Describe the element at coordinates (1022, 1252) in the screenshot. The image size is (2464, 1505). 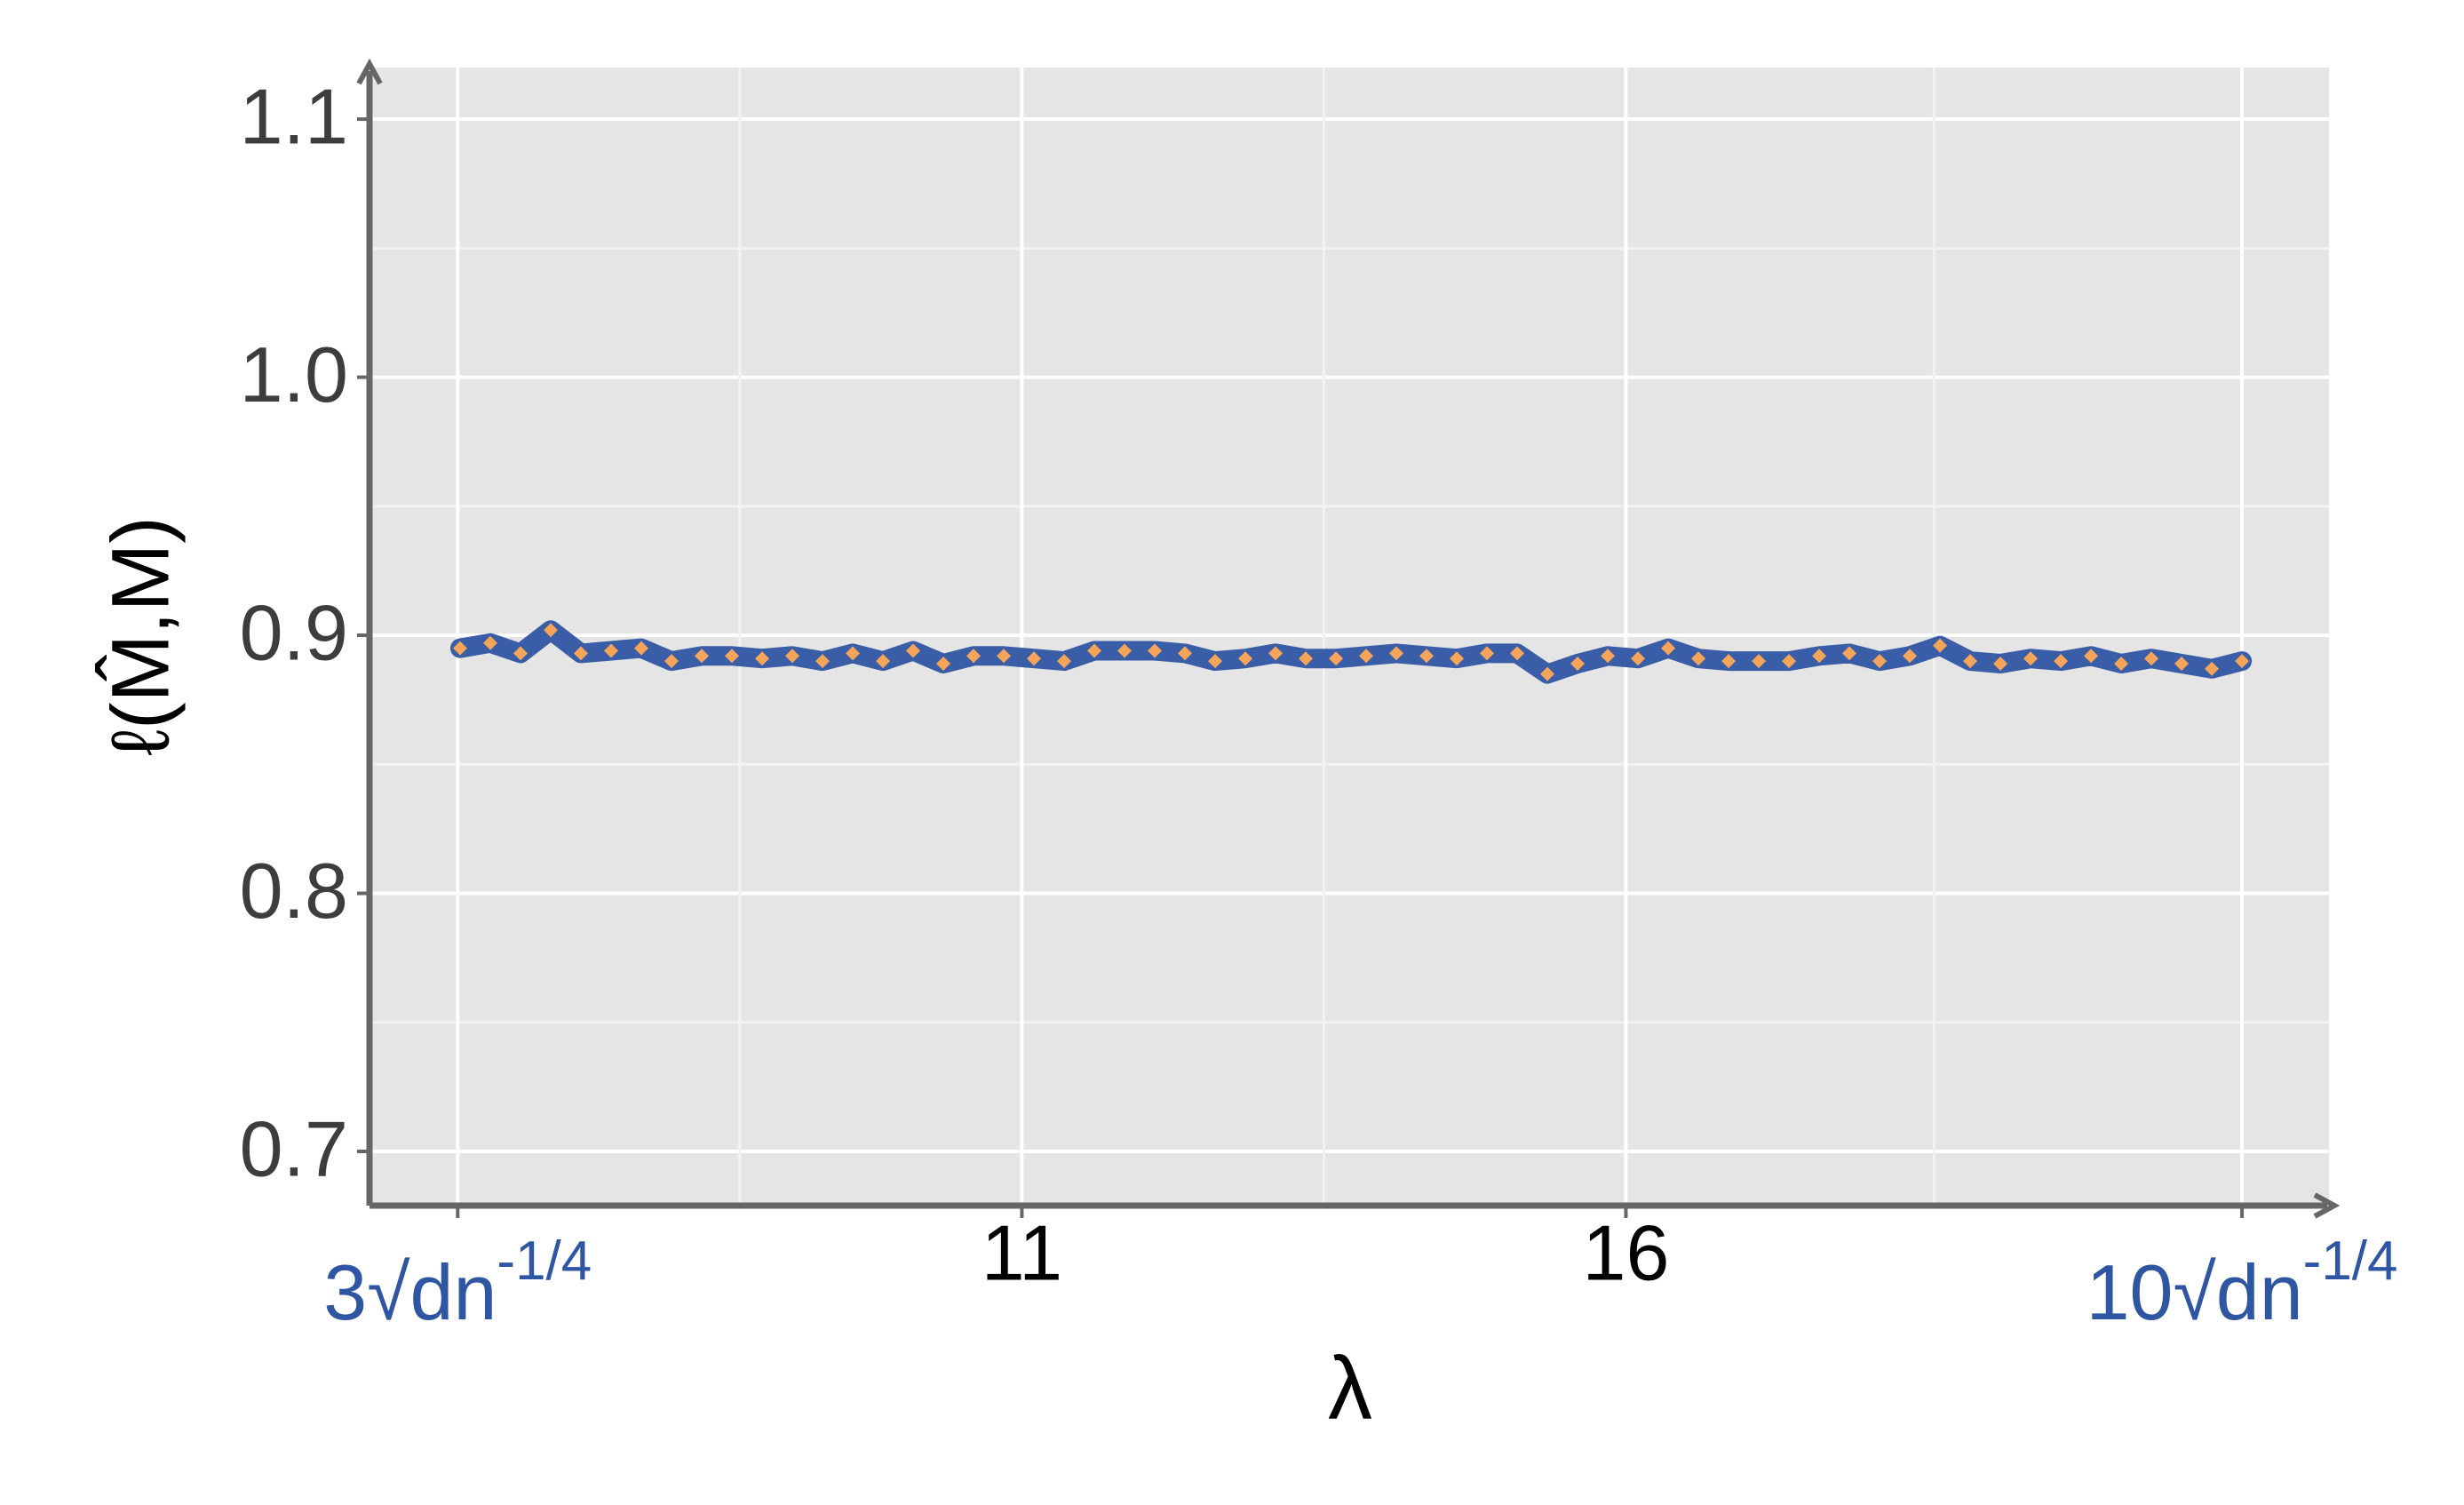
I see `x-tick-label: 11` at that location.